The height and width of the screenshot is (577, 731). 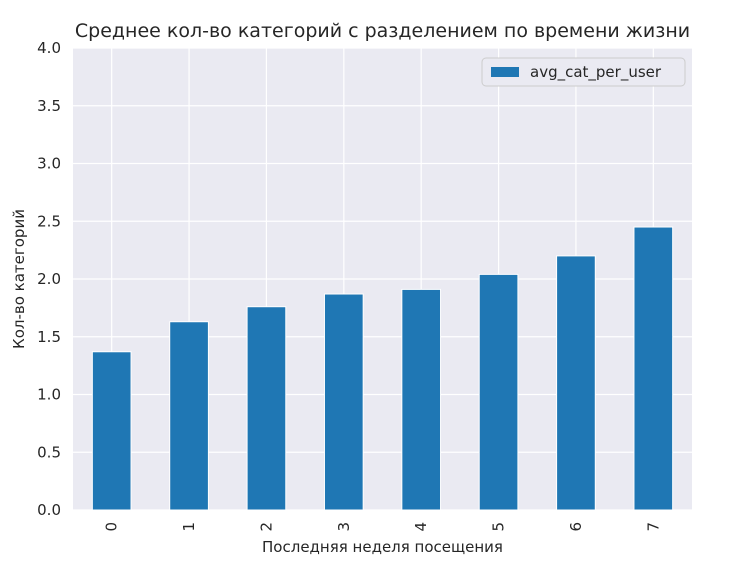 I want to click on y-tick-label: 4.0, so click(x=49, y=48).